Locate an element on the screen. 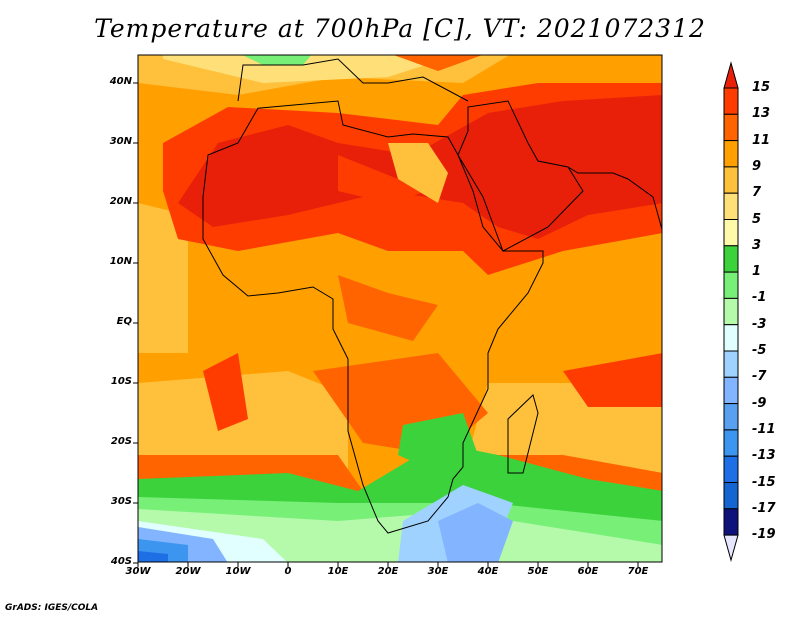 The width and height of the screenshot is (800, 618). credit-label: GrADS: IGES/COLA is located at coordinates (52, 608).